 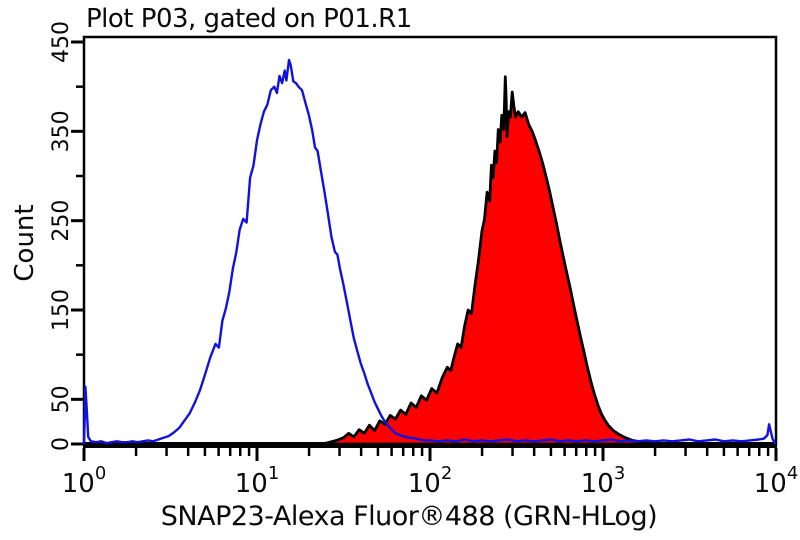 What do you see at coordinates (84, 481) in the screenshot?
I see `x-tick-label: 10⁰` at bounding box center [84, 481].